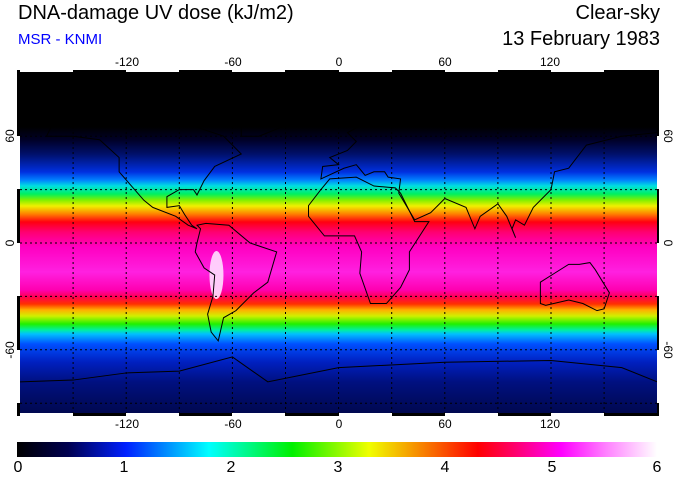  Describe the element at coordinates (144, 172) in the screenshot. I see `coastline-north-america` at that location.